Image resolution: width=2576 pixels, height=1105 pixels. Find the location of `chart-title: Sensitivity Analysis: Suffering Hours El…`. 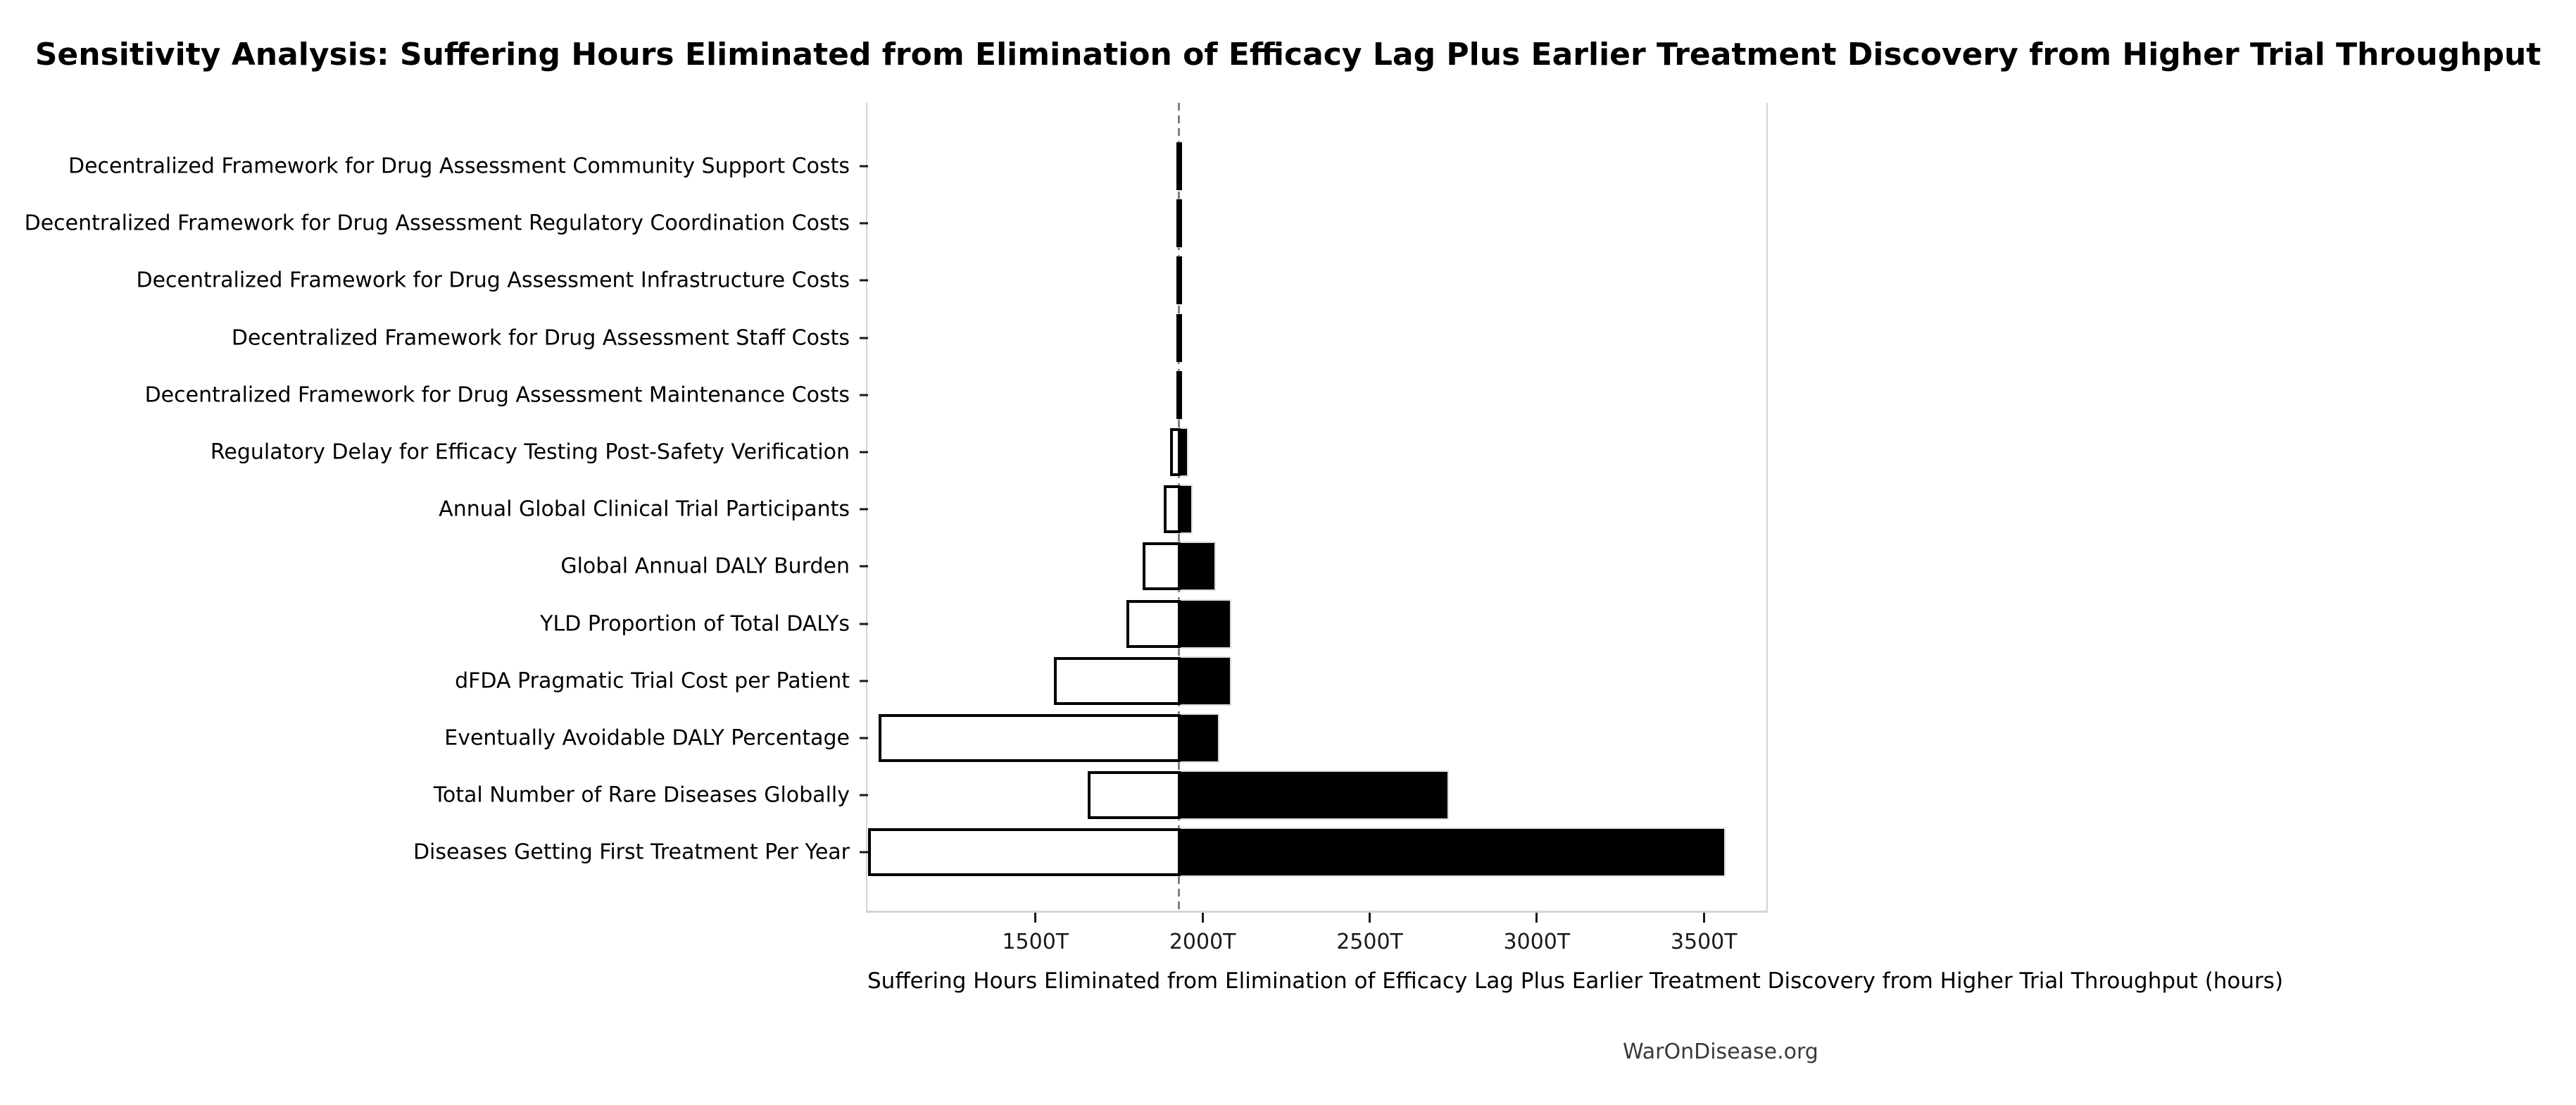

chart-title: Sensitivity Analysis: Suffering Hours El… is located at coordinates (1288, 55).